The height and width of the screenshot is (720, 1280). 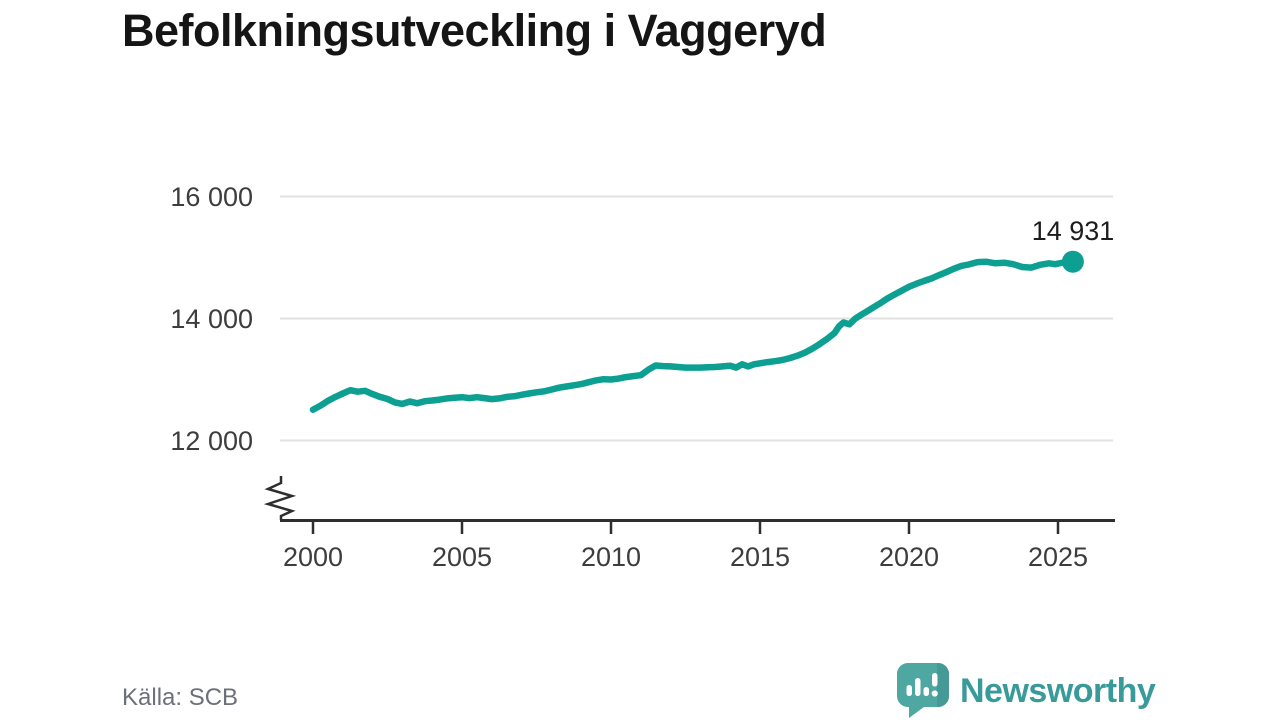 What do you see at coordinates (313, 557) in the screenshot?
I see `x-tick-label: 2000` at bounding box center [313, 557].